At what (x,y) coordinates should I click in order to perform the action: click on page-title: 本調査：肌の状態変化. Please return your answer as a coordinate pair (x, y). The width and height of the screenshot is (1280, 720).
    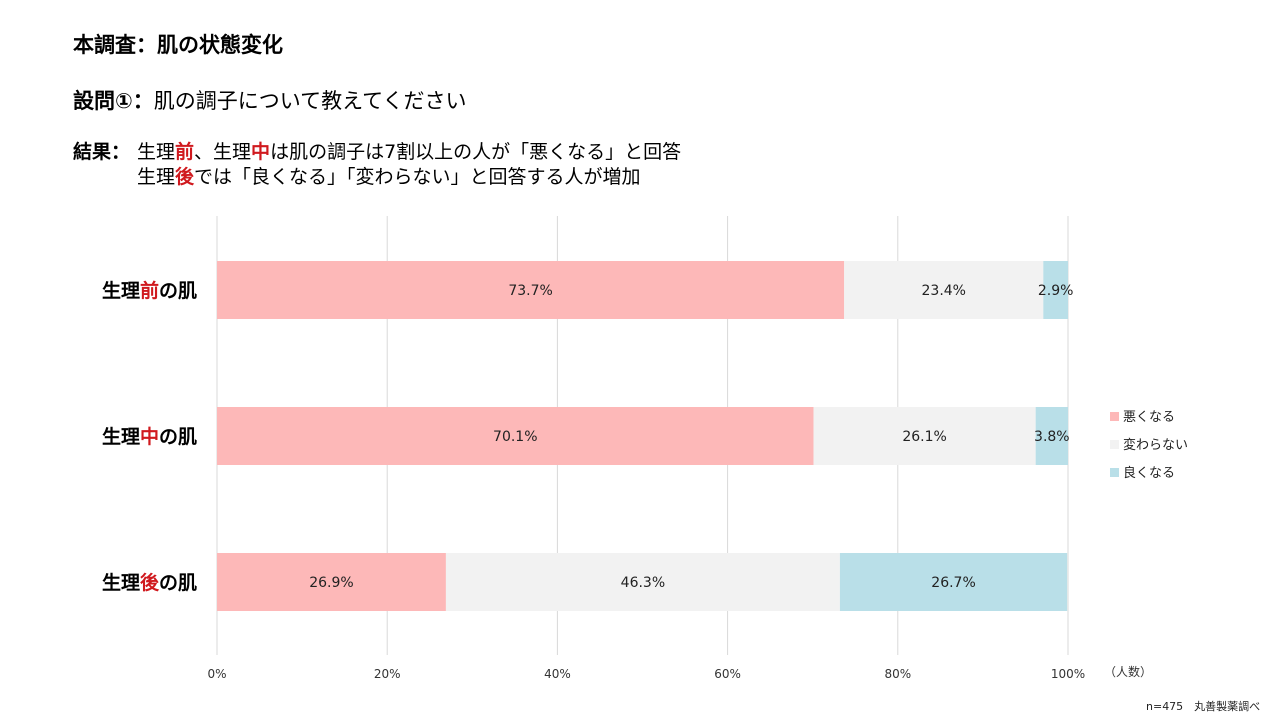
    Looking at the image, I should click on (178, 45).